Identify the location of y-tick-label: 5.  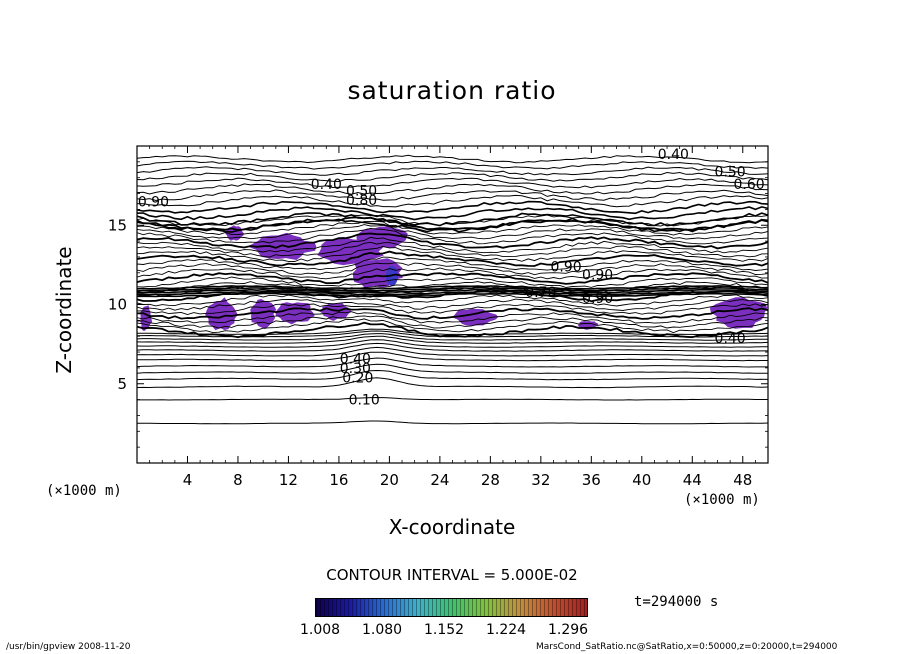
(122, 384).